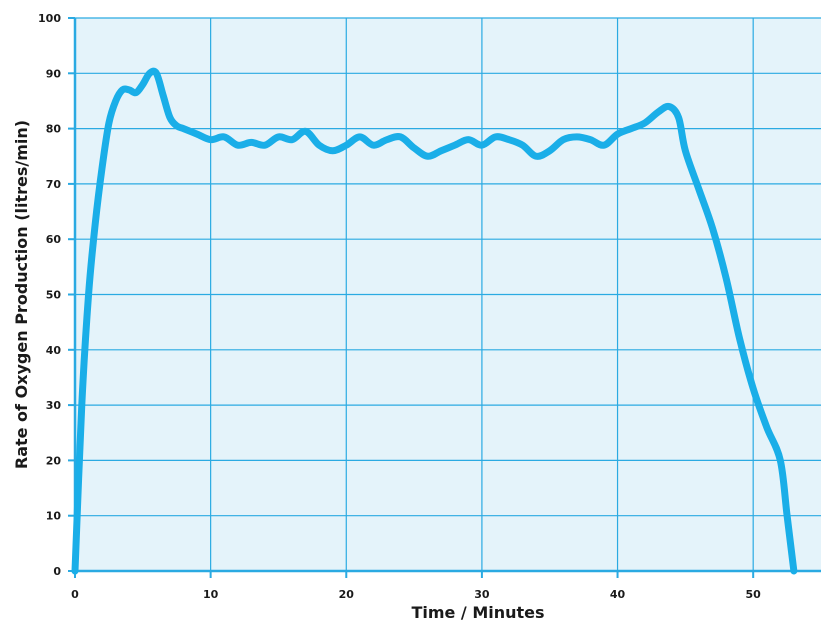  I want to click on x-tick-label: 10, so click(211, 594).